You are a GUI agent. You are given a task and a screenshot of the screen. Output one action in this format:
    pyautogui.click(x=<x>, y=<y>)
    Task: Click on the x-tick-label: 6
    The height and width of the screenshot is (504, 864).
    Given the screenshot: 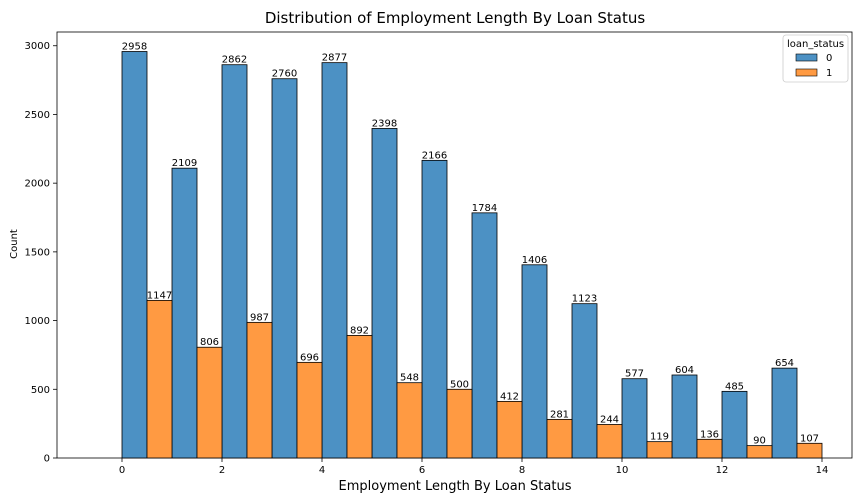 What is the action you would take?
    pyautogui.click(x=422, y=470)
    